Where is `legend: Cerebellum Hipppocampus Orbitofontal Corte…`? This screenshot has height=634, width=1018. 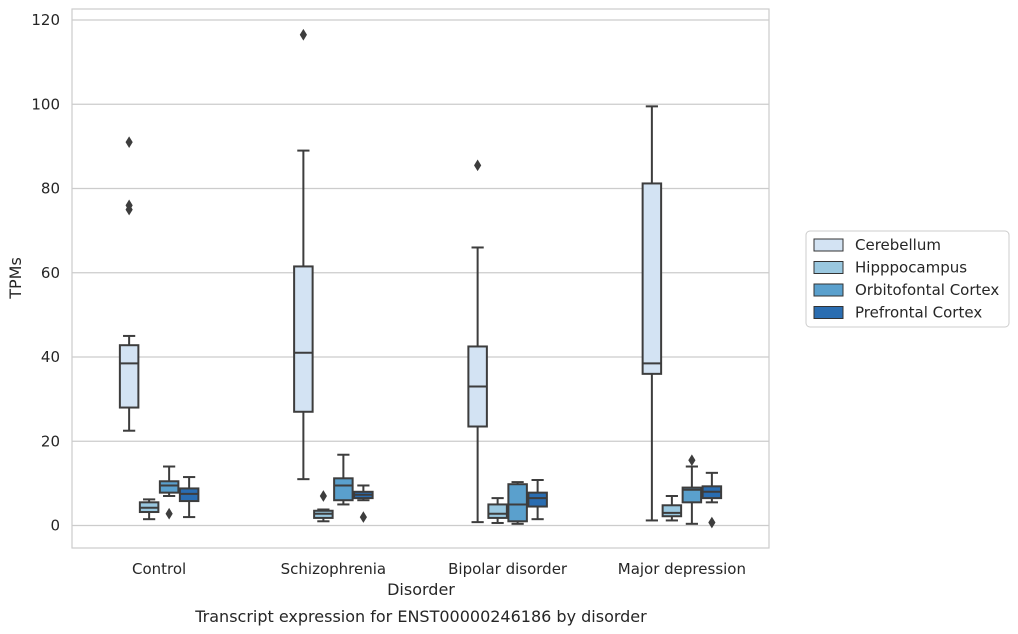
legend: Cerebellum Hipppocampus Orbitofontal Corte… is located at coordinates (907, 279).